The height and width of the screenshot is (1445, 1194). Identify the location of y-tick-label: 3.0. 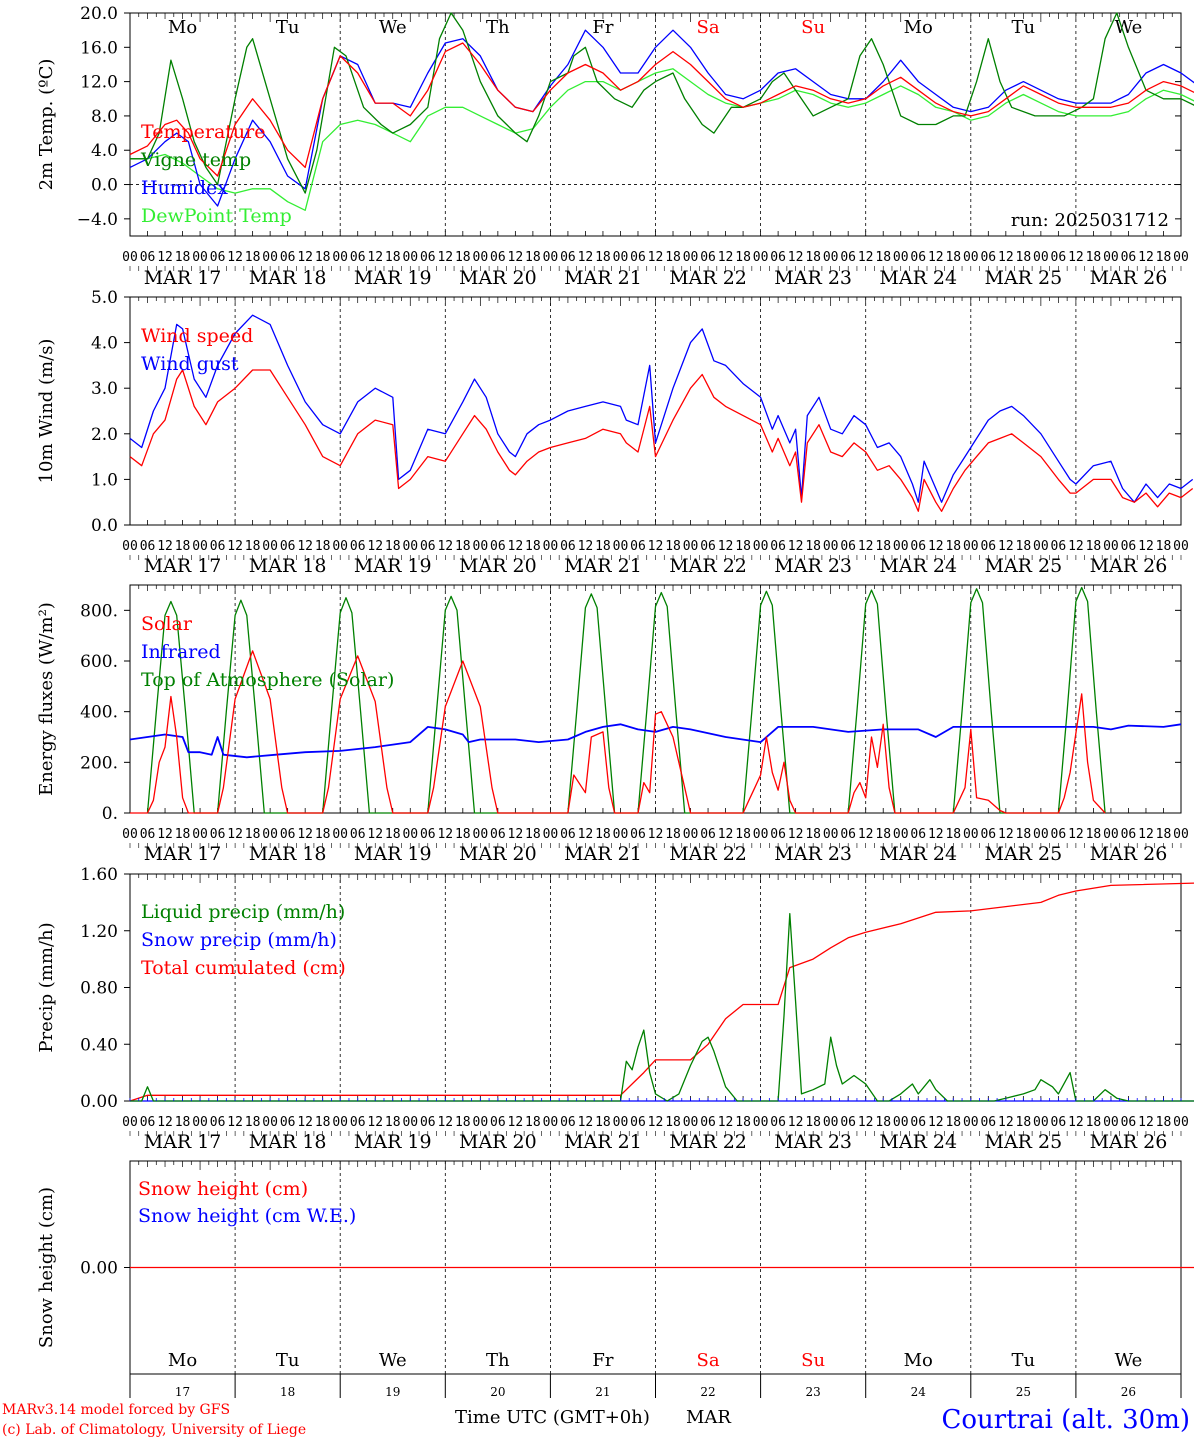
(104, 389).